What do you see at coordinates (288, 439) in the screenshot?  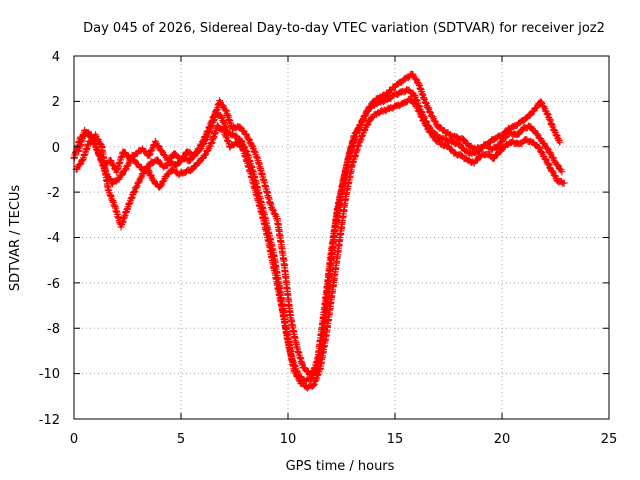 I see `x-tick-label: 10` at bounding box center [288, 439].